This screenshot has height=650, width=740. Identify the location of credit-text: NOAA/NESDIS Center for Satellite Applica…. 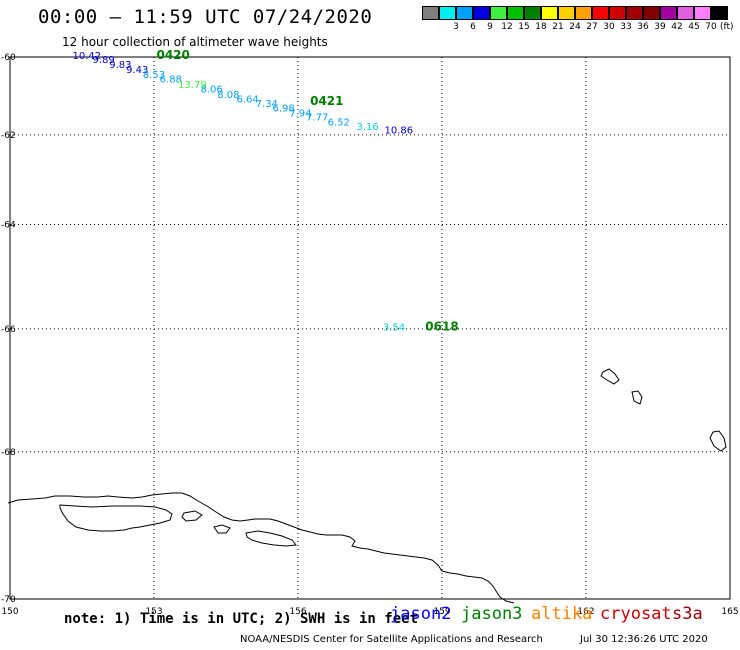
(391, 639).